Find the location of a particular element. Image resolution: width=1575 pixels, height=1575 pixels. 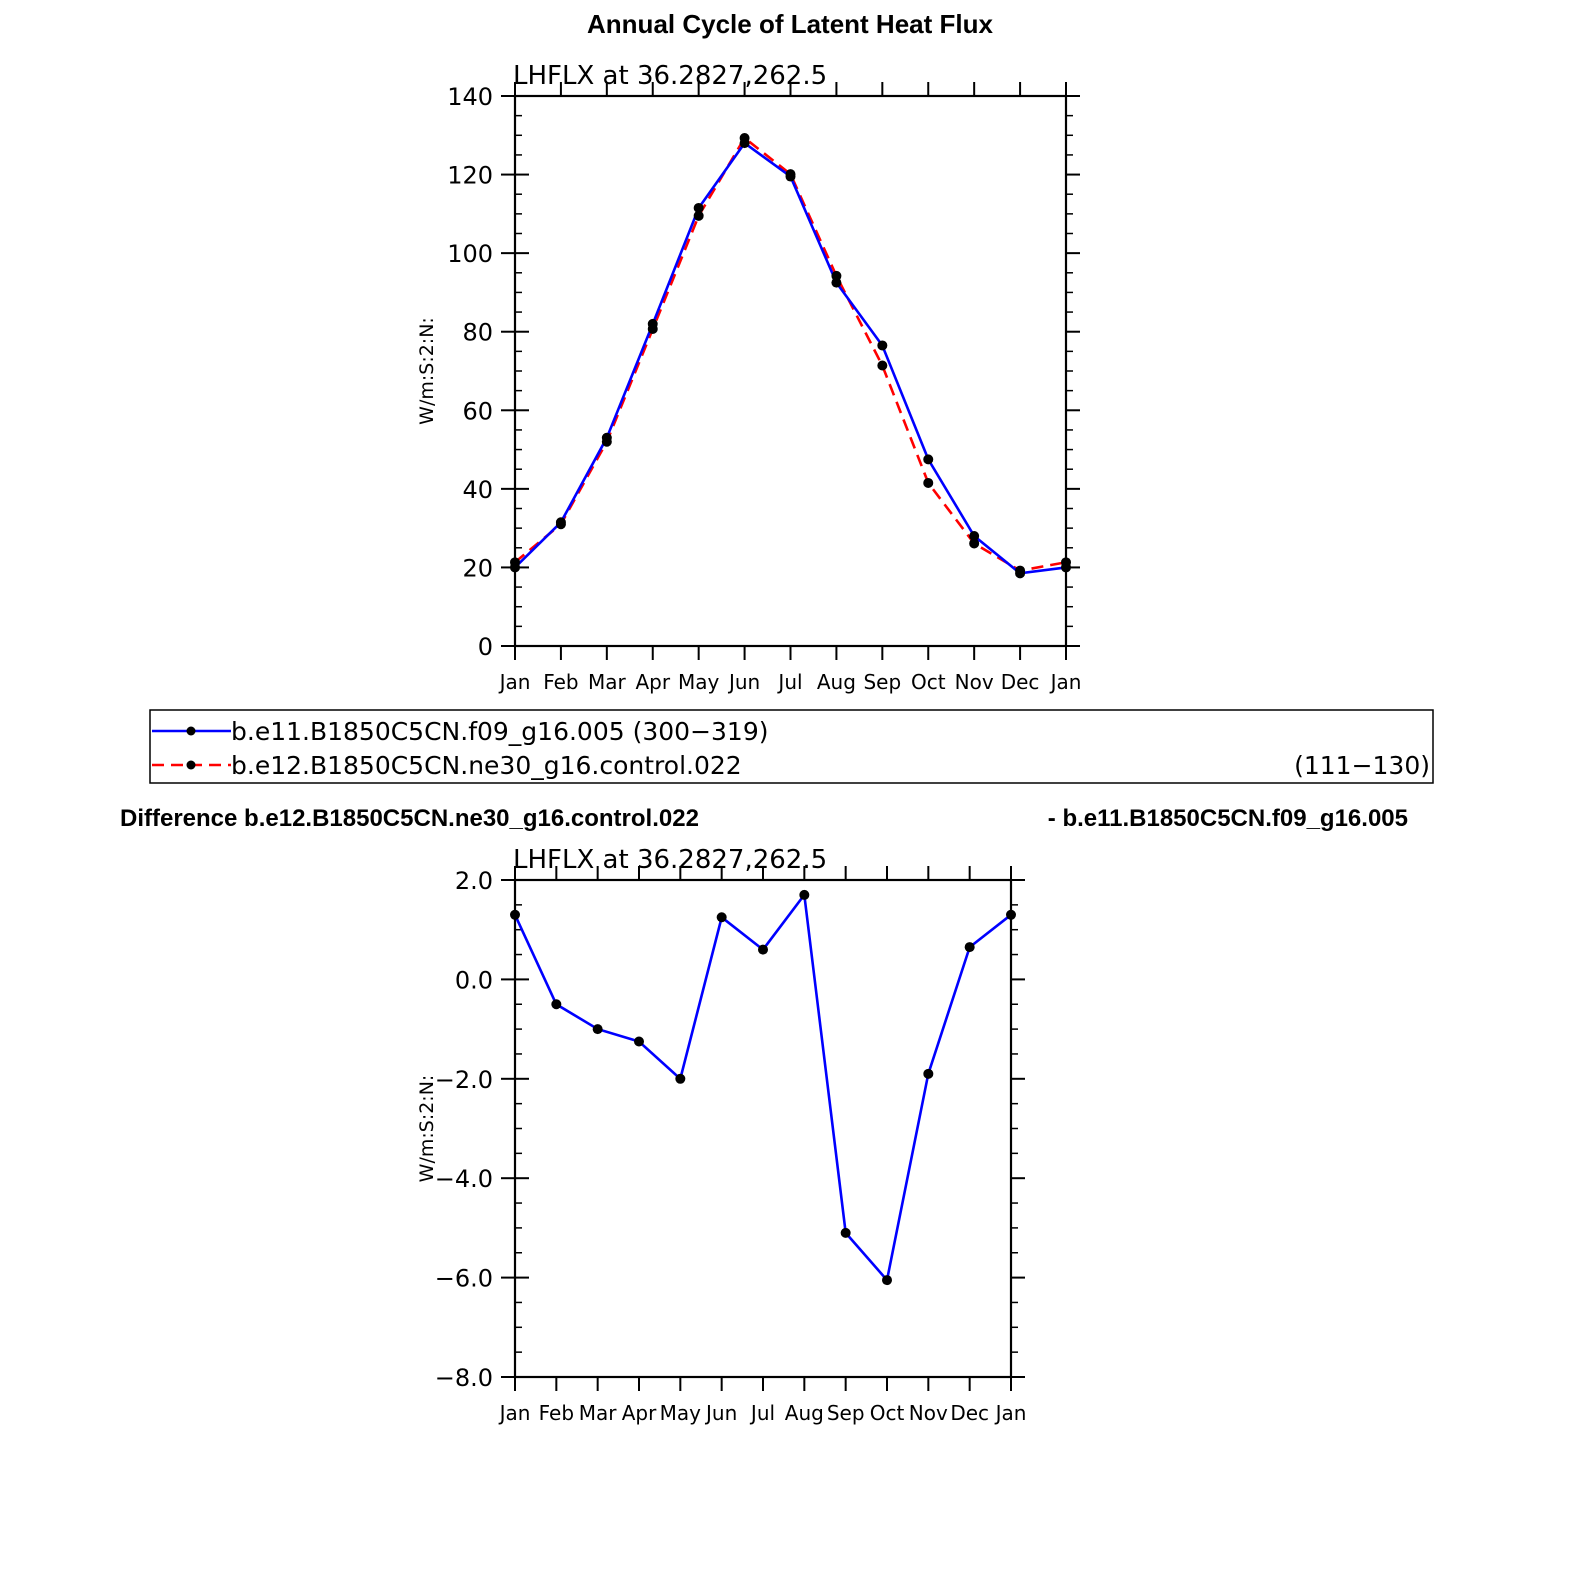

legend-label-1: b.e11.B1850C5CN.f09_g16.005 (300−319) is located at coordinates (500, 731).